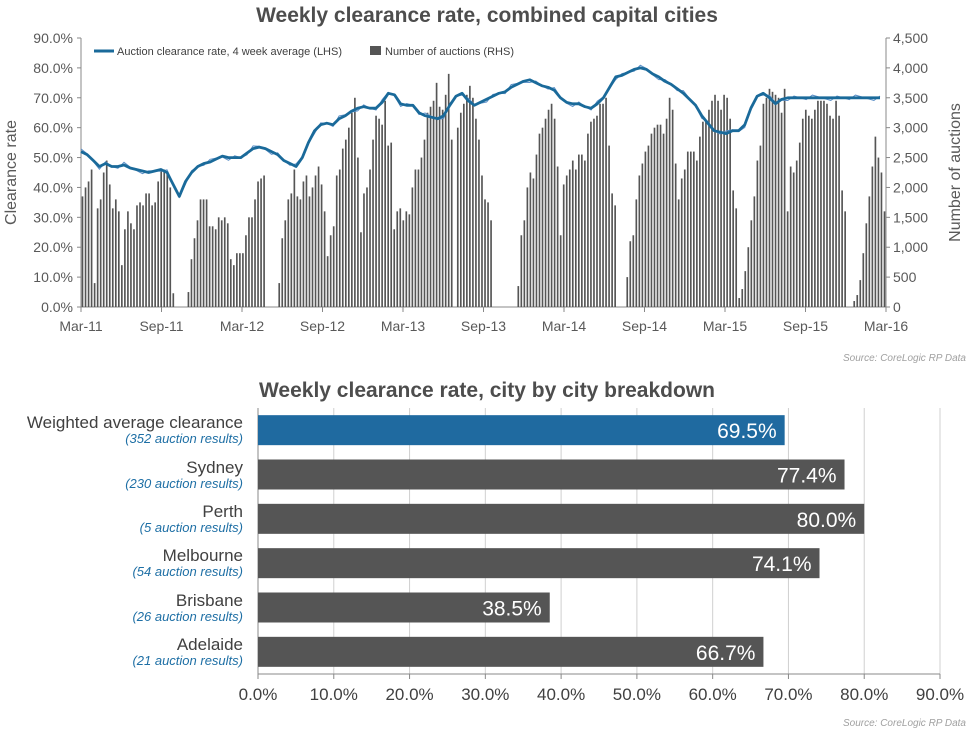 This screenshot has width=974, height=735. Describe the element at coordinates (713, 694) in the screenshot. I see `x-tick-label: 60.0%` at that location.